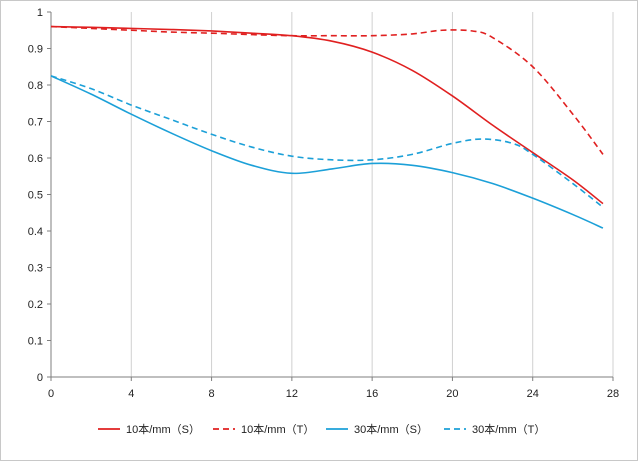 This screenshot has width=640, height=467. I want to click on x-tick-label-20: 20, so click(452, 394).